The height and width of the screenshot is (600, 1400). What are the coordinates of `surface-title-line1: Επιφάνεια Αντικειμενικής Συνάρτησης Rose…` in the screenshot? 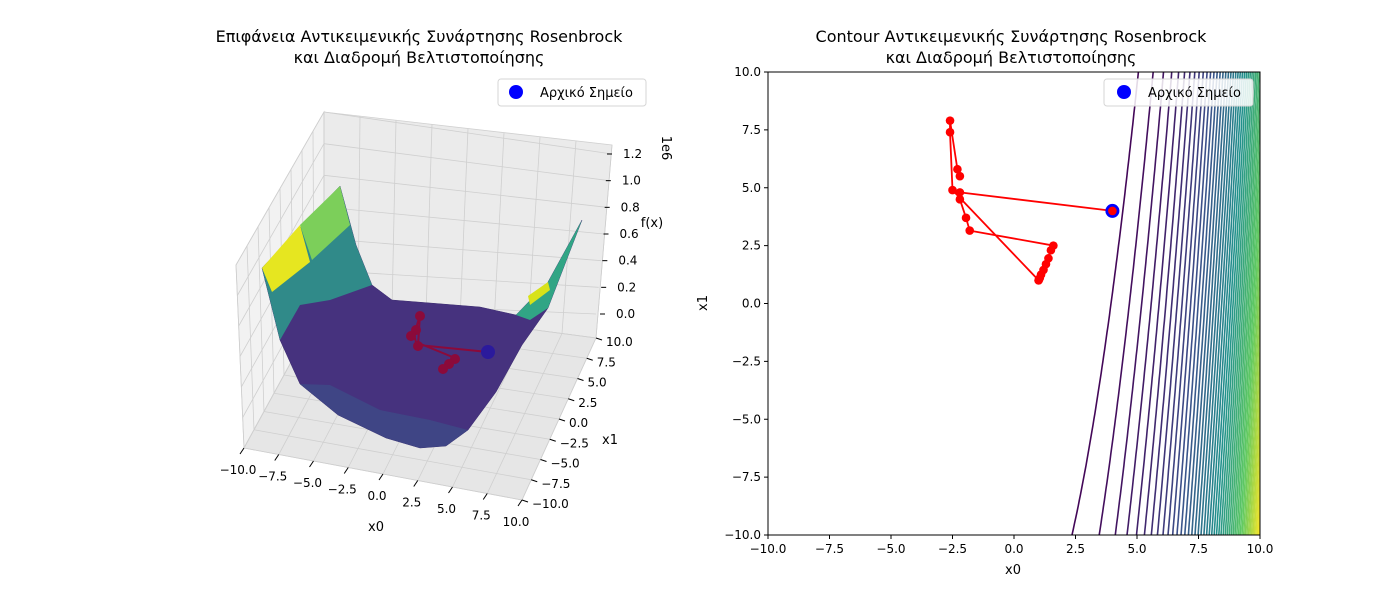 It's located at (420, 36).